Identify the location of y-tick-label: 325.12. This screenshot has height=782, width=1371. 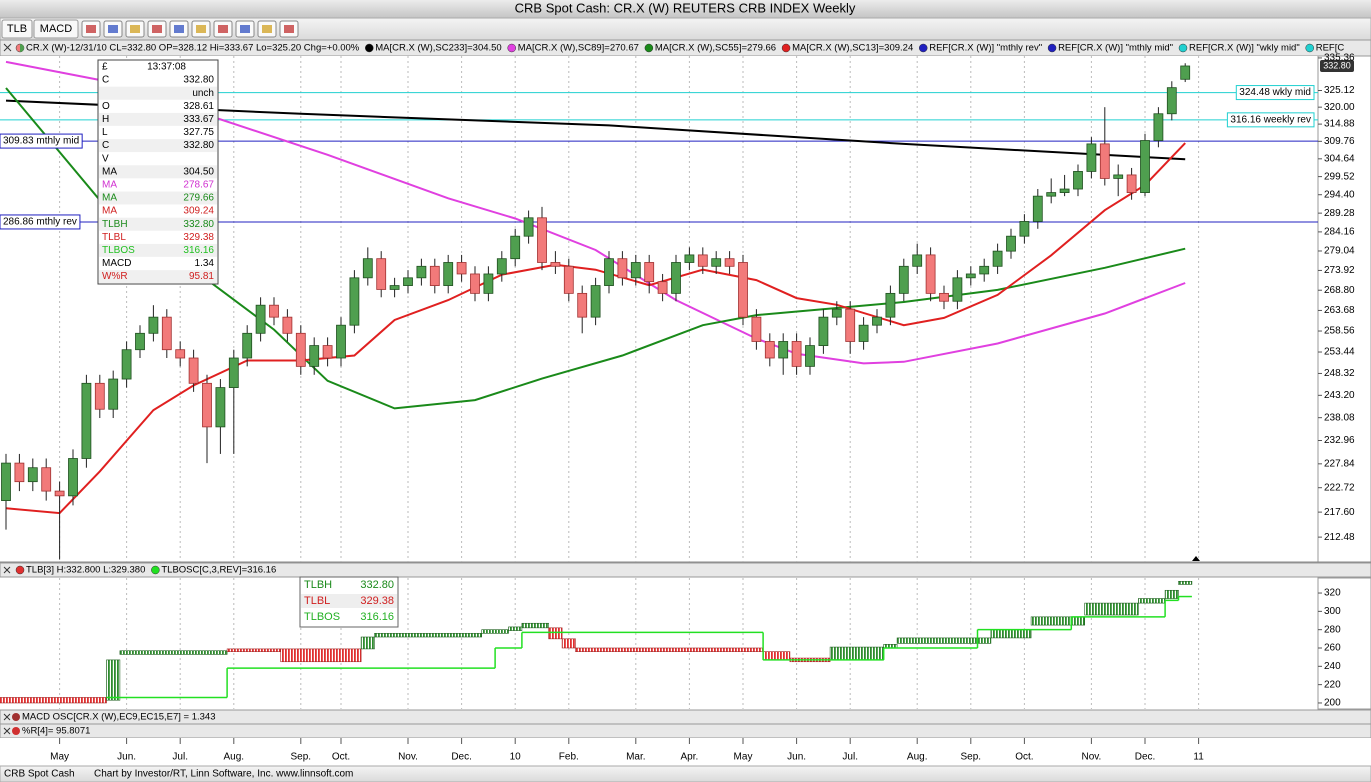
(1339, 90).